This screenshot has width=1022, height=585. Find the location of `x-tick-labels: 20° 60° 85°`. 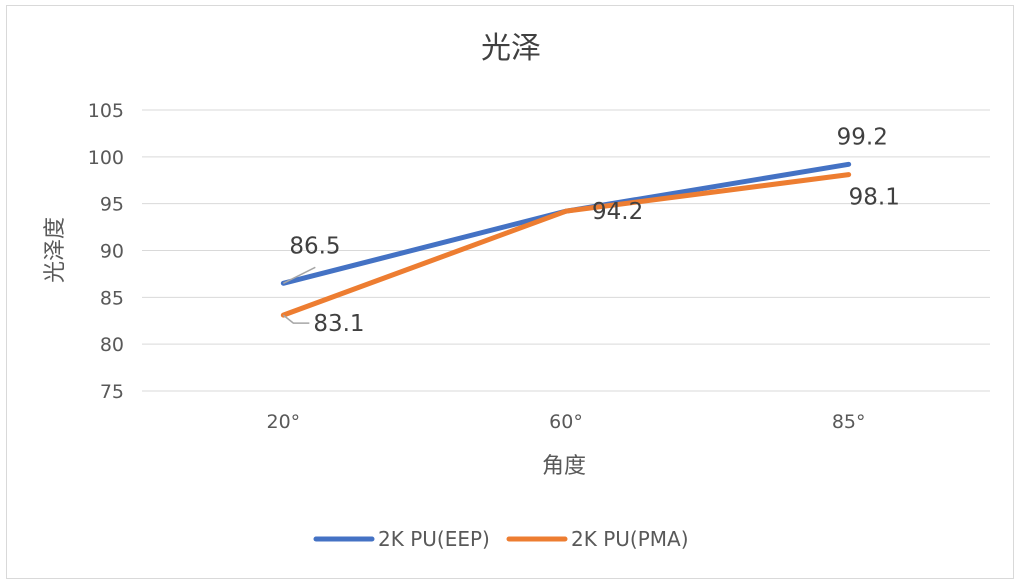

x-tick-labels: 20° 60° 85° is located at coordinates (565, 422).